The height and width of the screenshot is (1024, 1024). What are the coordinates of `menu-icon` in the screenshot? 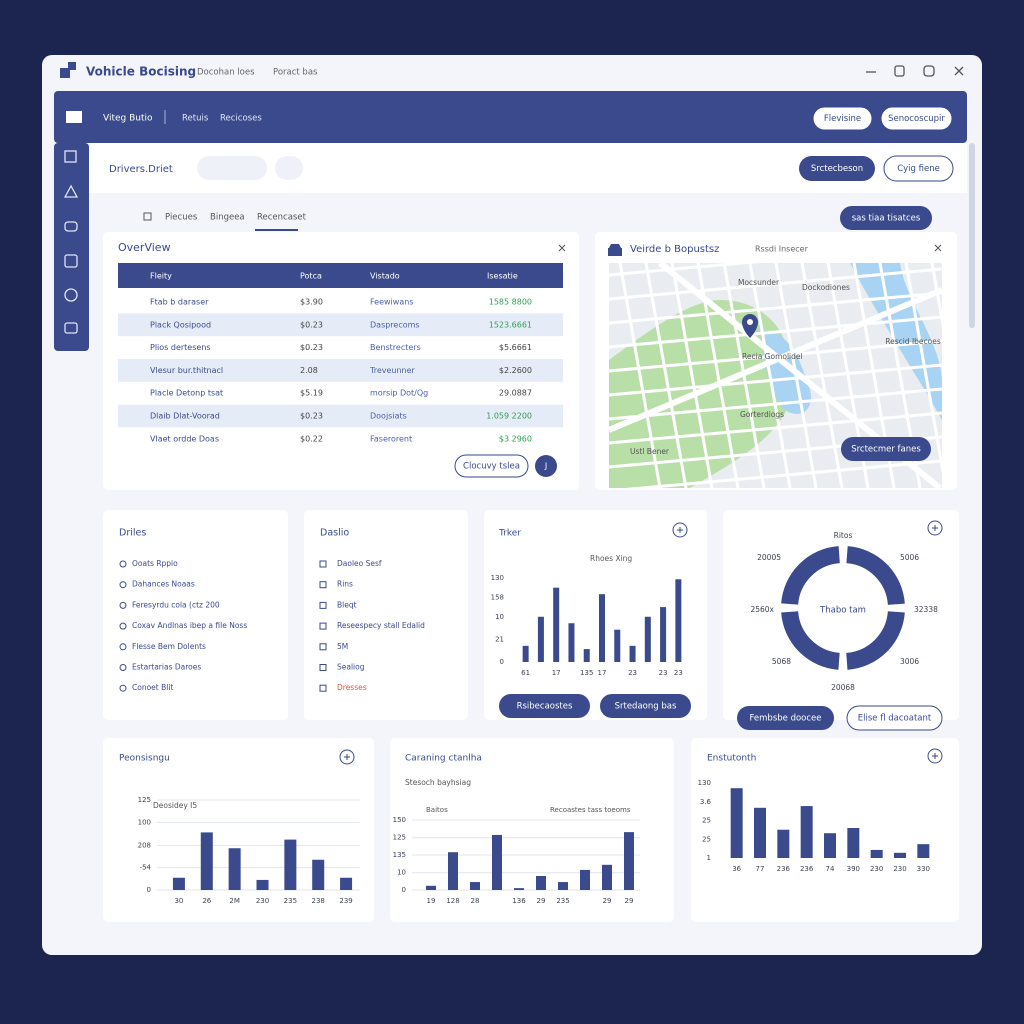 It's located at (74, 117).